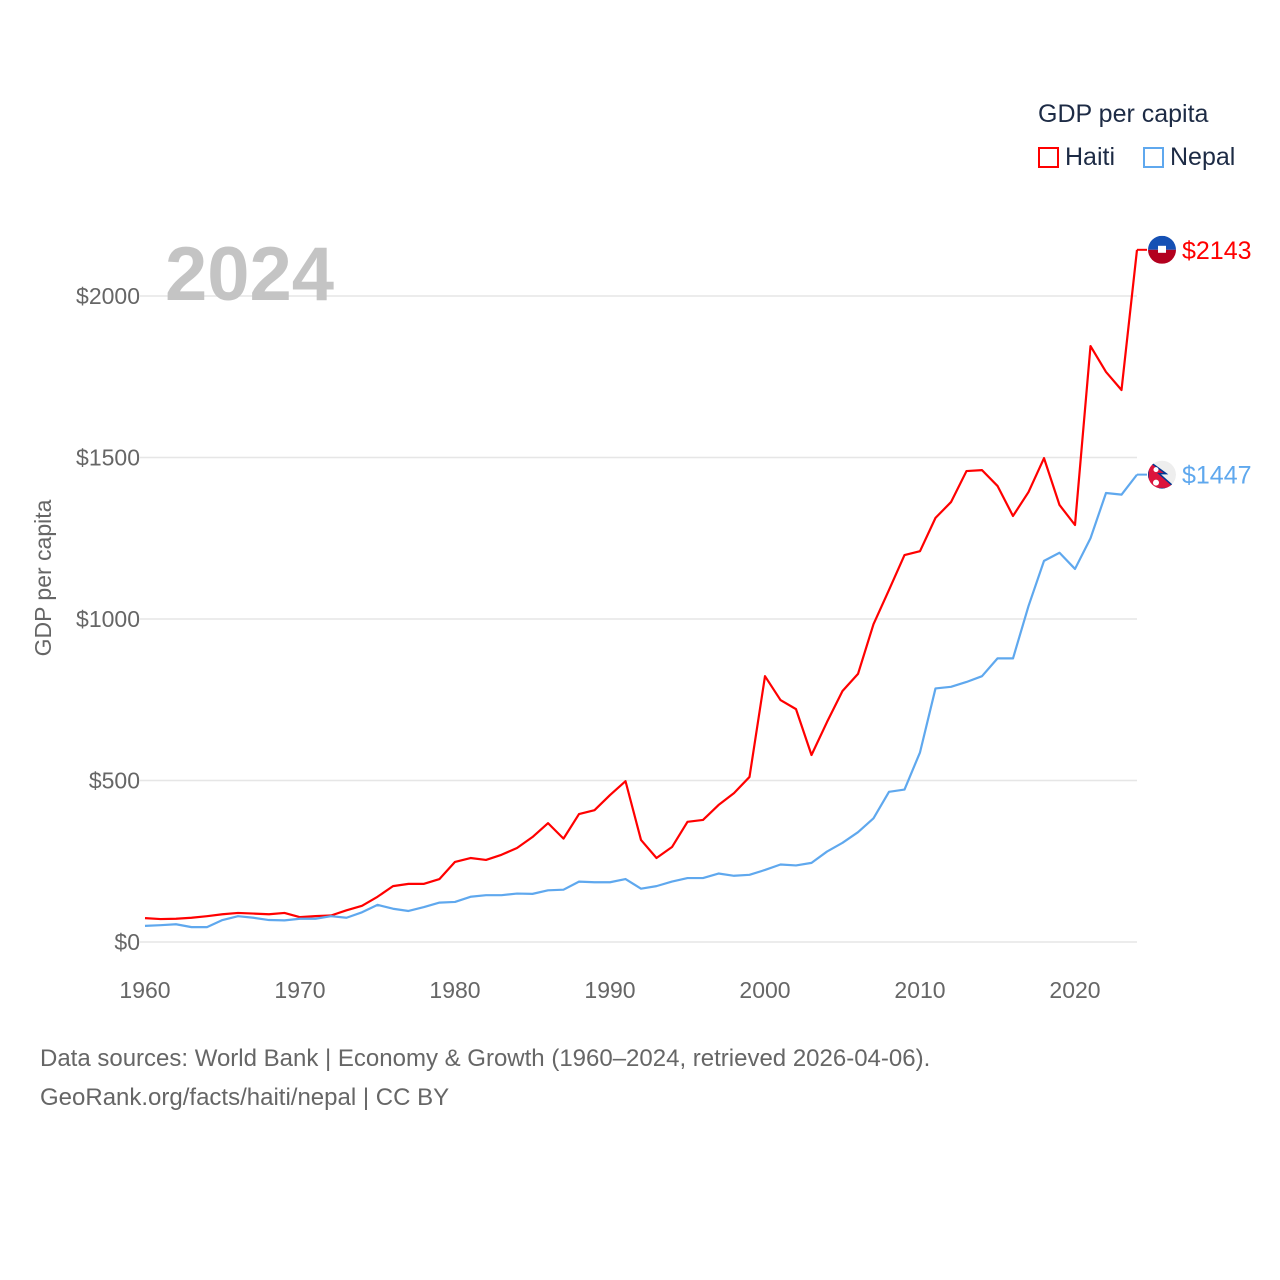 The width and height of the screenshot is (1280, 1280). What do you see at coordinates (1123, 114) in the screenshot?
I see `legend-title: GDP per capita` at bounding box center [1123, 114].